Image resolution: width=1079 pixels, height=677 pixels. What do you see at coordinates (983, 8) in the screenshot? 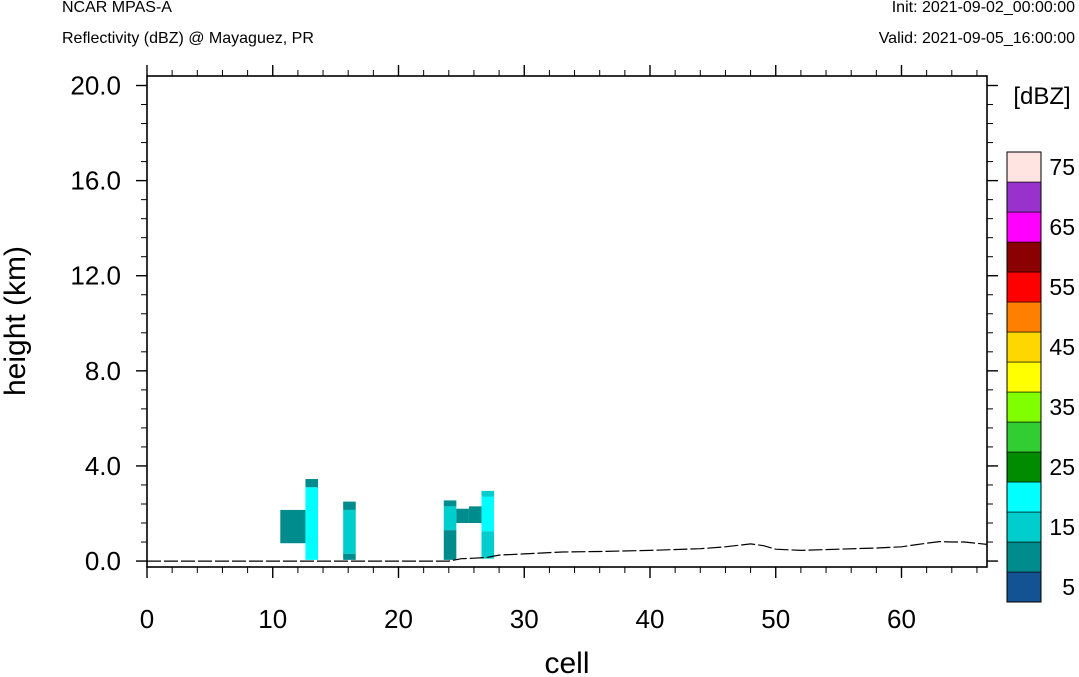
I see `init-time: Init: 2021-09-02_00:00:00` at bounding box center [983, 8].